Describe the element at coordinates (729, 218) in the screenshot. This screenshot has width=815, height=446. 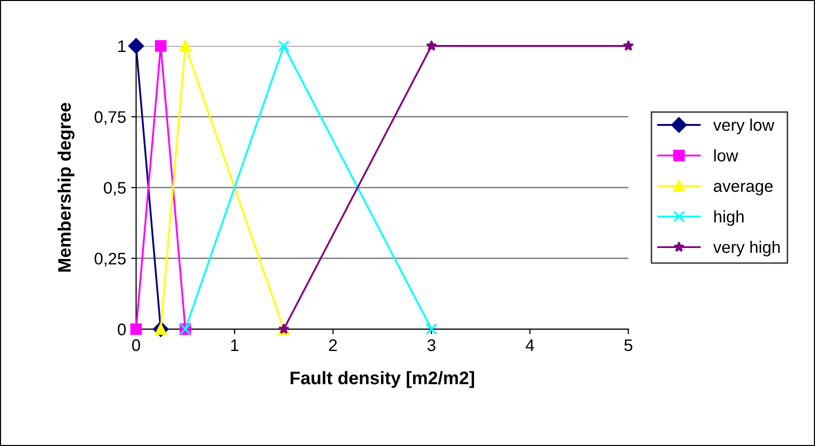
I see `legend-label: high` at that location.